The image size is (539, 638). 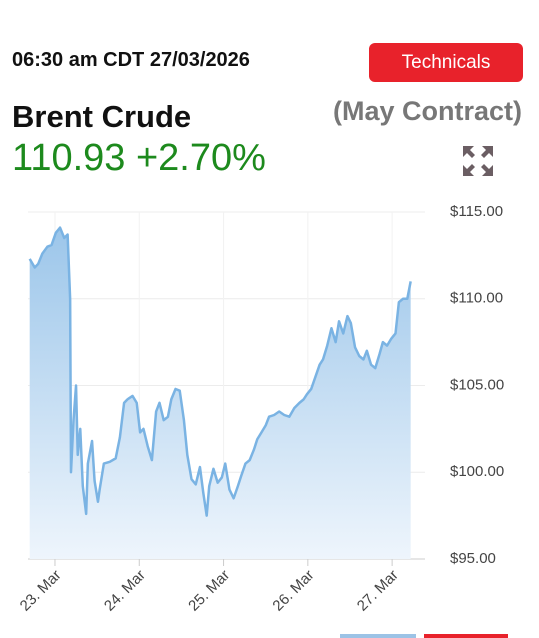 What do you see at coordinates (69, 158) in the screenshot?
I see `price: 110.93` at bounding box center [69, 158].